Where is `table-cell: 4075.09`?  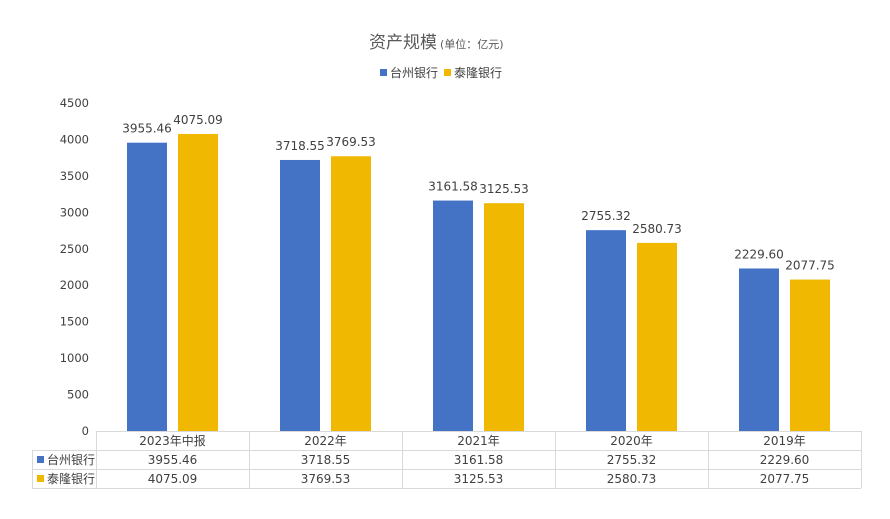 table-cell: 4075.09 is located at coordinates (173, 479).